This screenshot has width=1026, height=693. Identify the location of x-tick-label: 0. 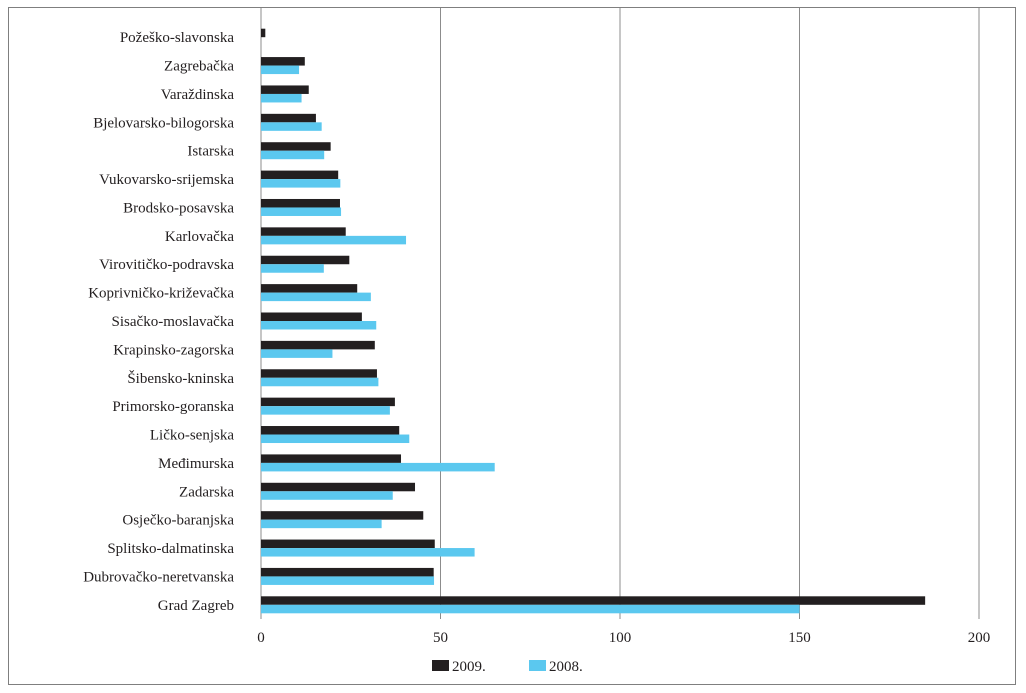
(261, 638).